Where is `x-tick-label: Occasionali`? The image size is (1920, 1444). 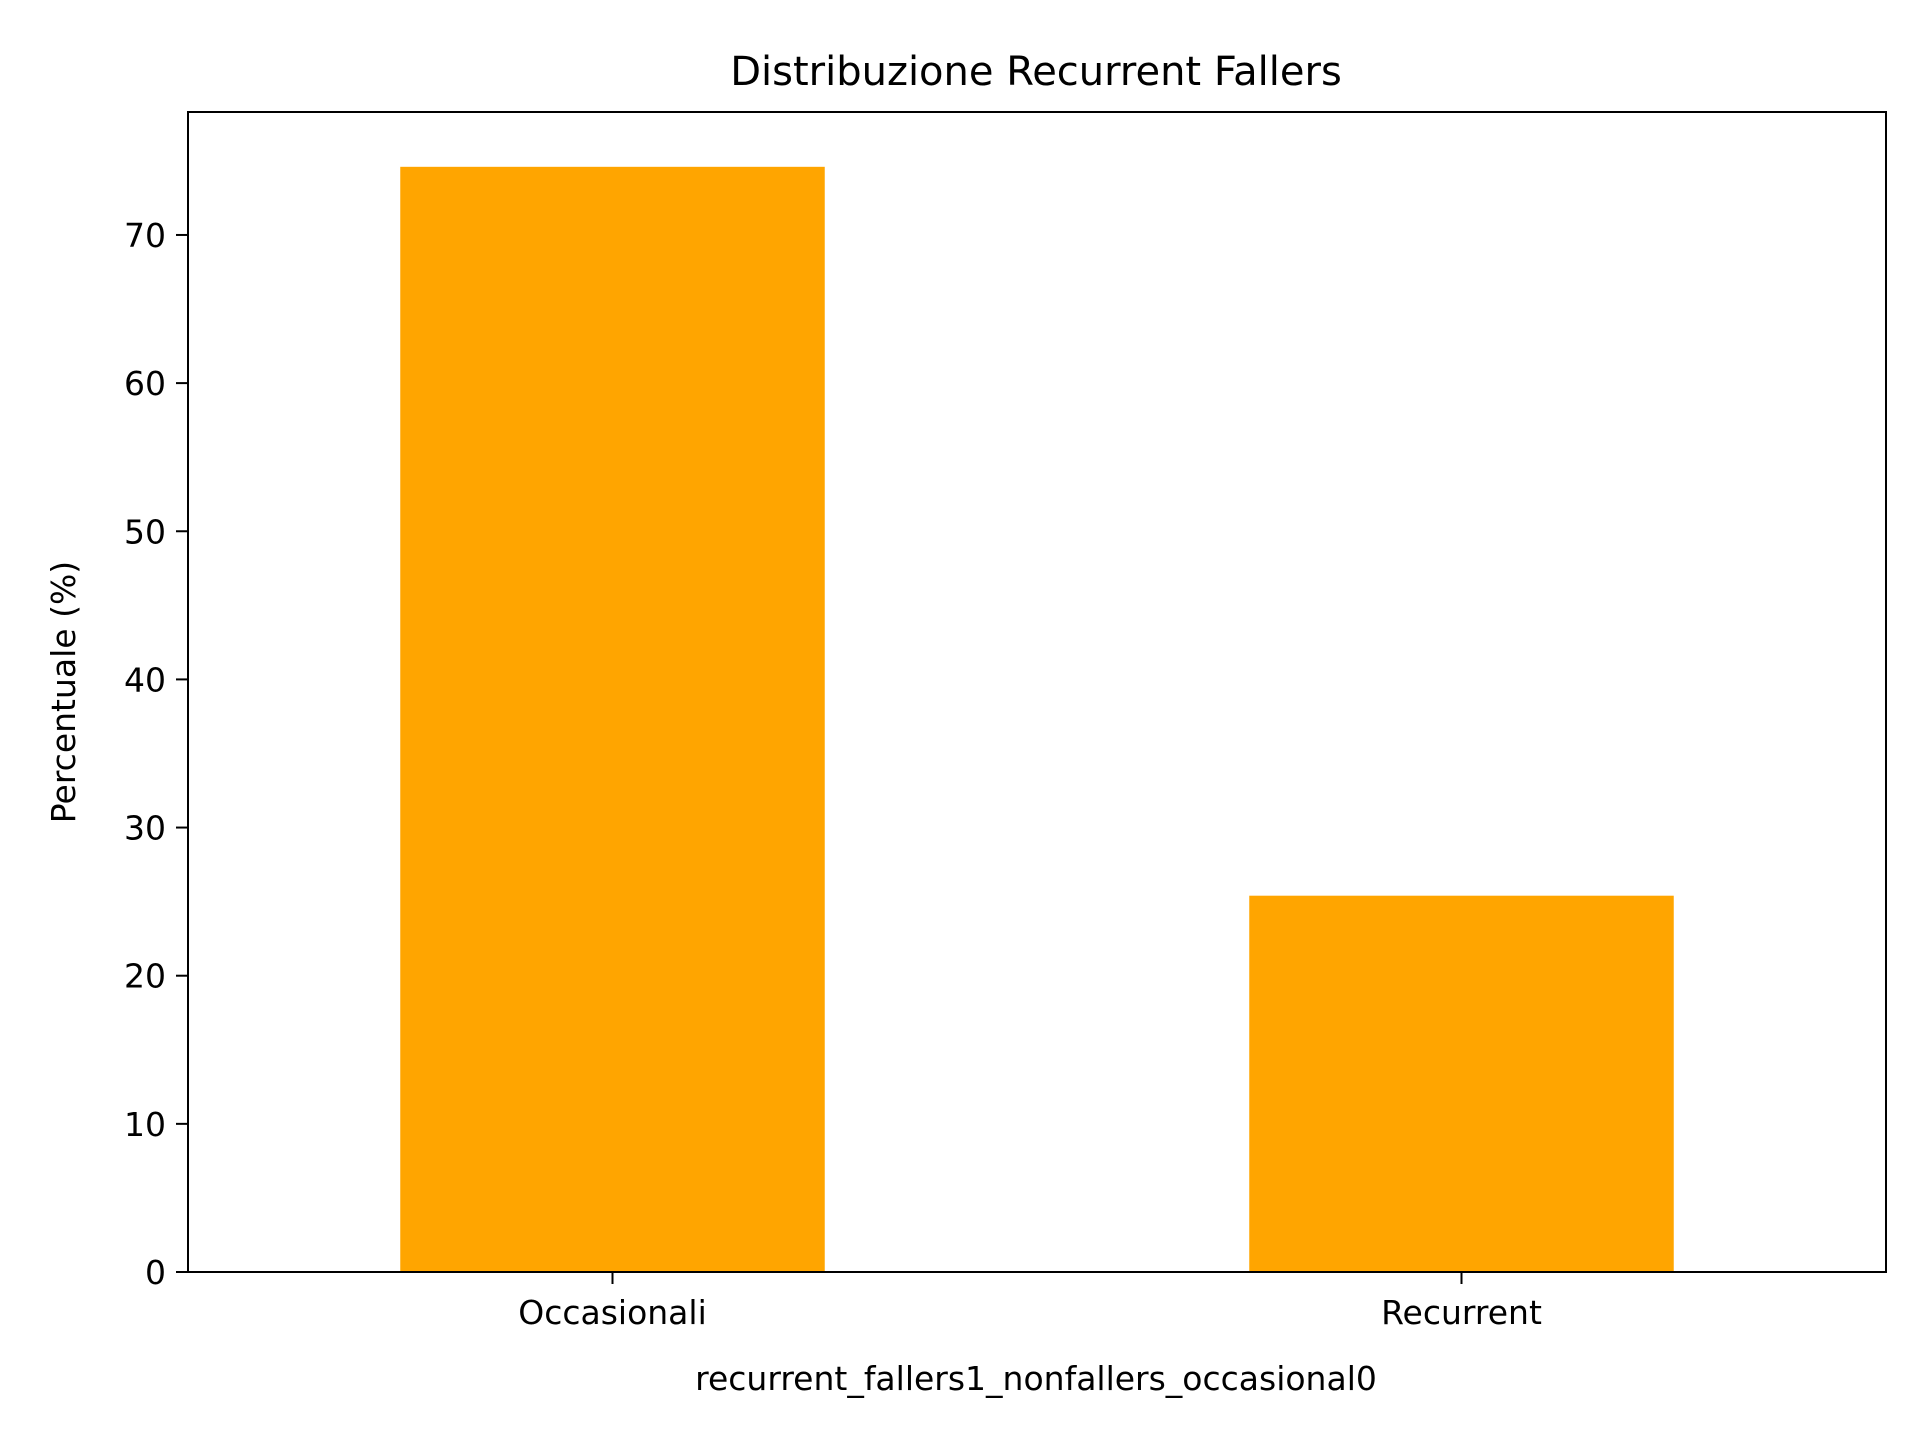 x-tick-label: Occasionali is located at coordinates (612, 1312).